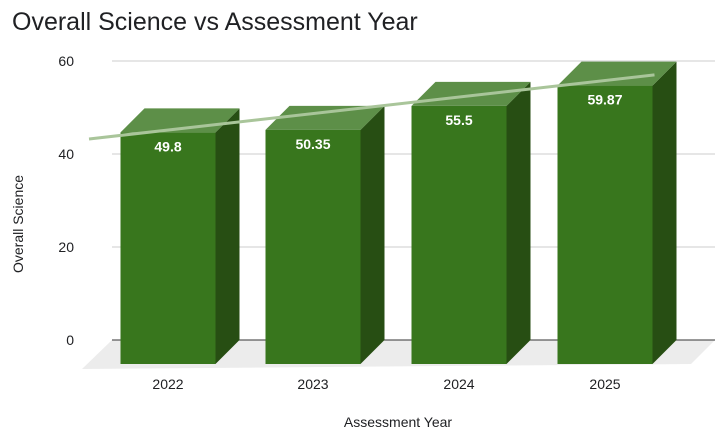 This screenshot has width=722, height=438. What do you see at coordinates (228, 236) in the screenshot?
I see `bar-2022-side` at bounding box center [228, 236].